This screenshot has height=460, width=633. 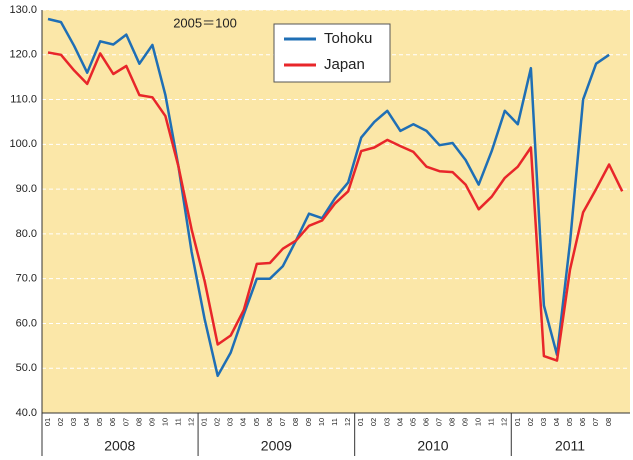 I want to click on annotation: 2005＝100, so click(x=205, y=22).